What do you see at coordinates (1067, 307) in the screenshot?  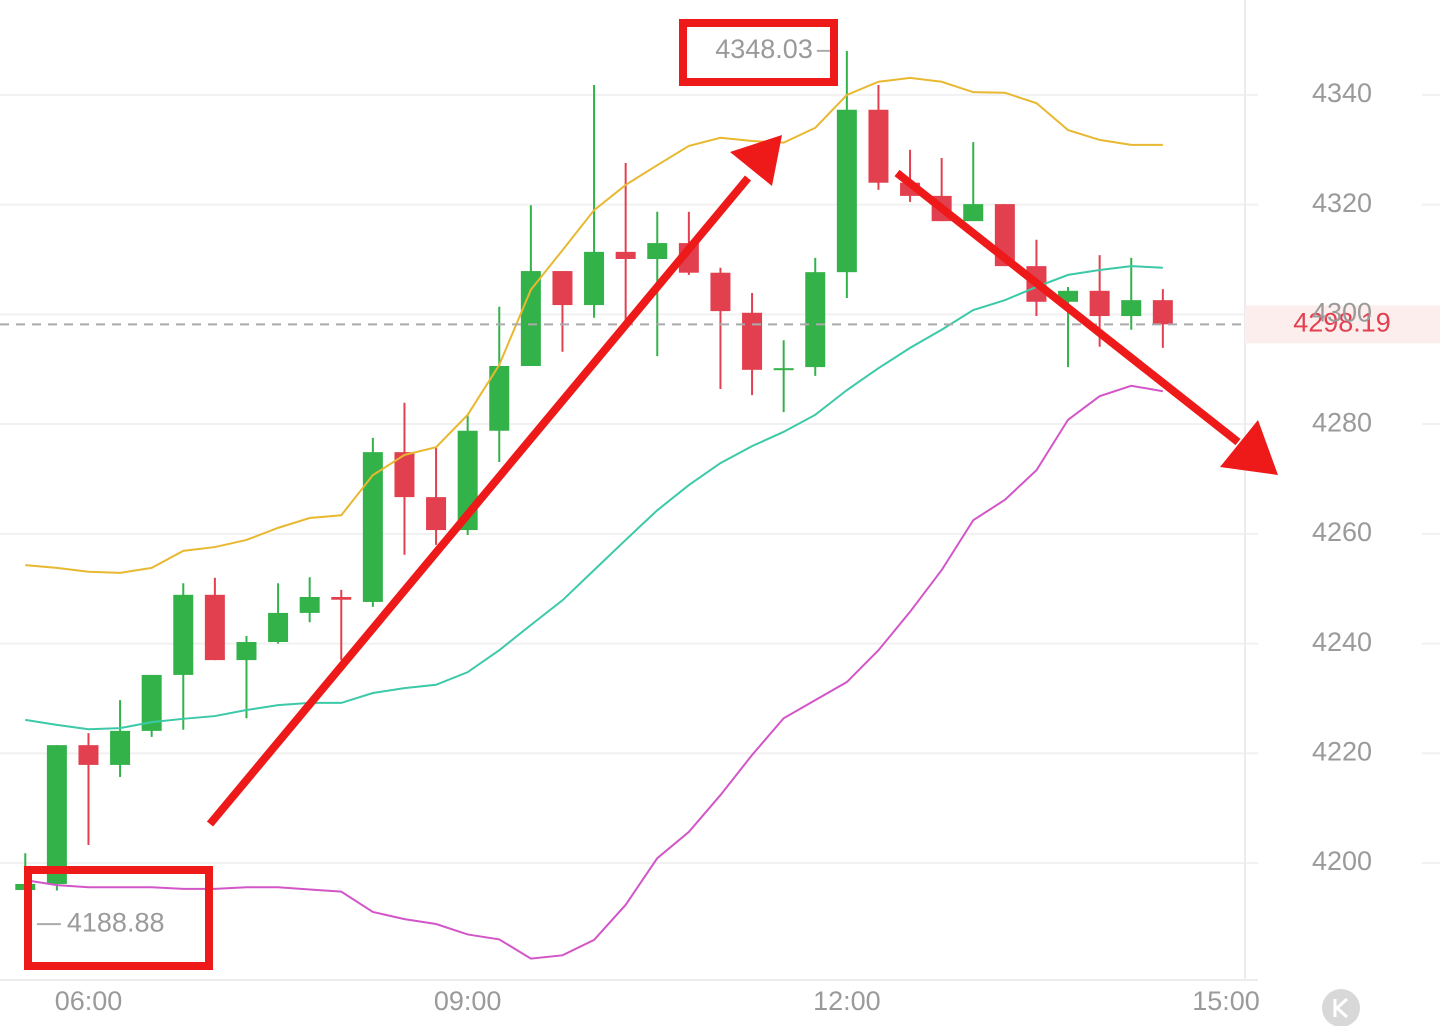 I see `down-arrow` at bounding box center [1067, 307].